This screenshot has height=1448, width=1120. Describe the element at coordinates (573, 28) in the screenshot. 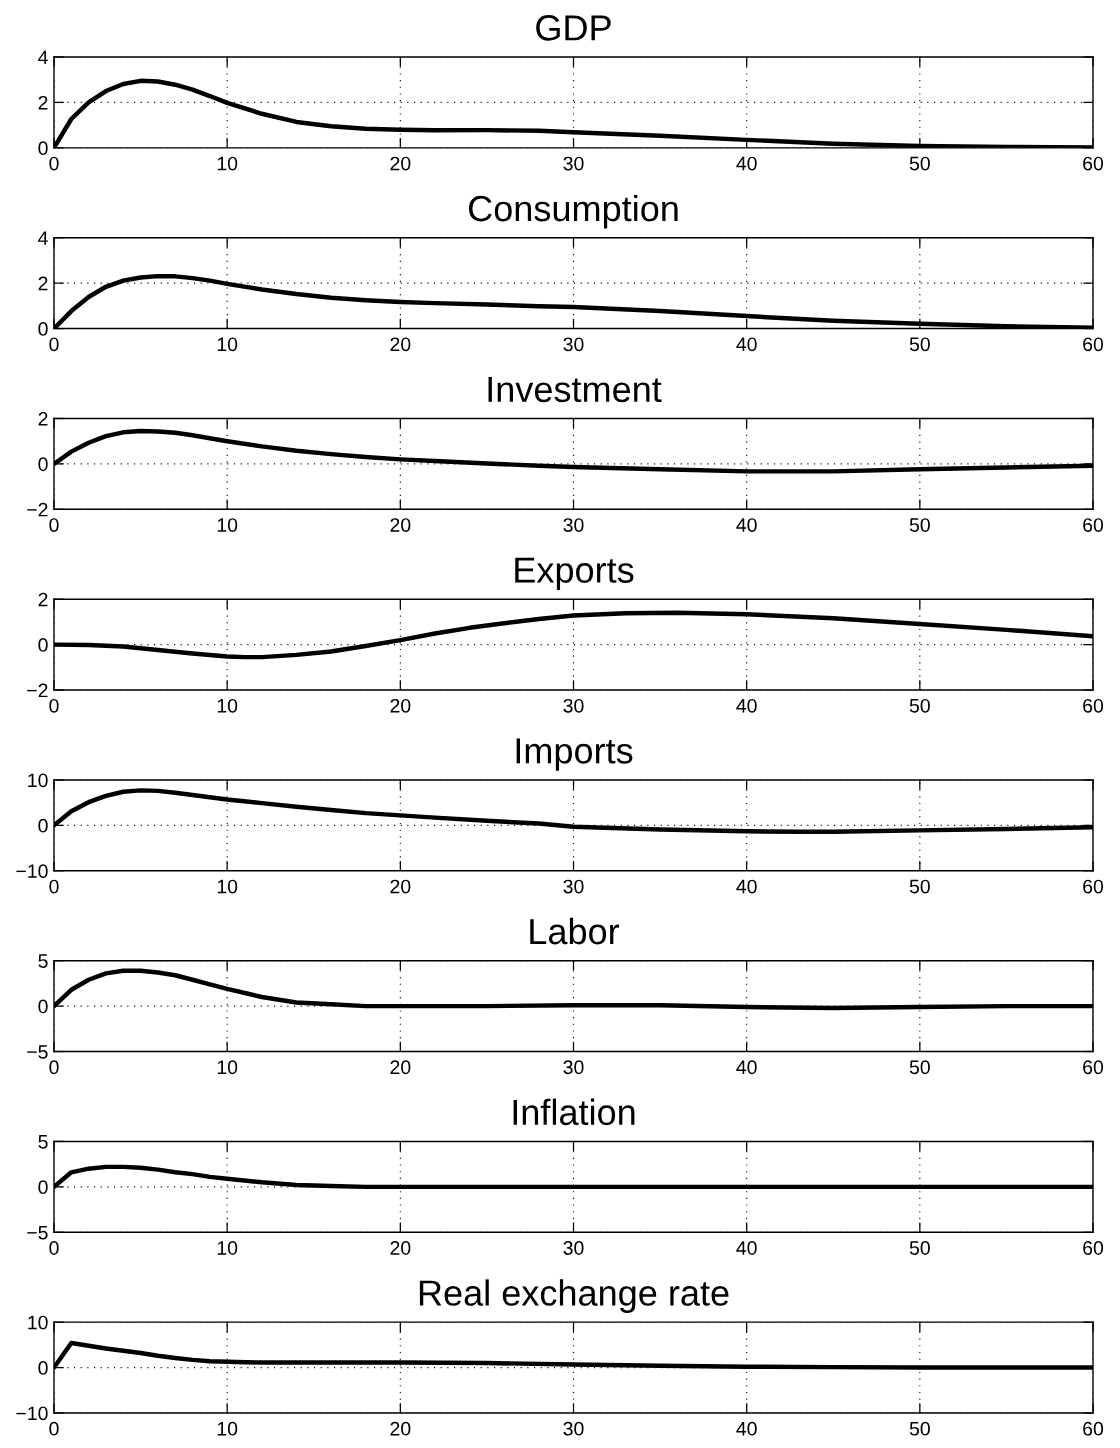

I see `chart-title: GDP` at that location.